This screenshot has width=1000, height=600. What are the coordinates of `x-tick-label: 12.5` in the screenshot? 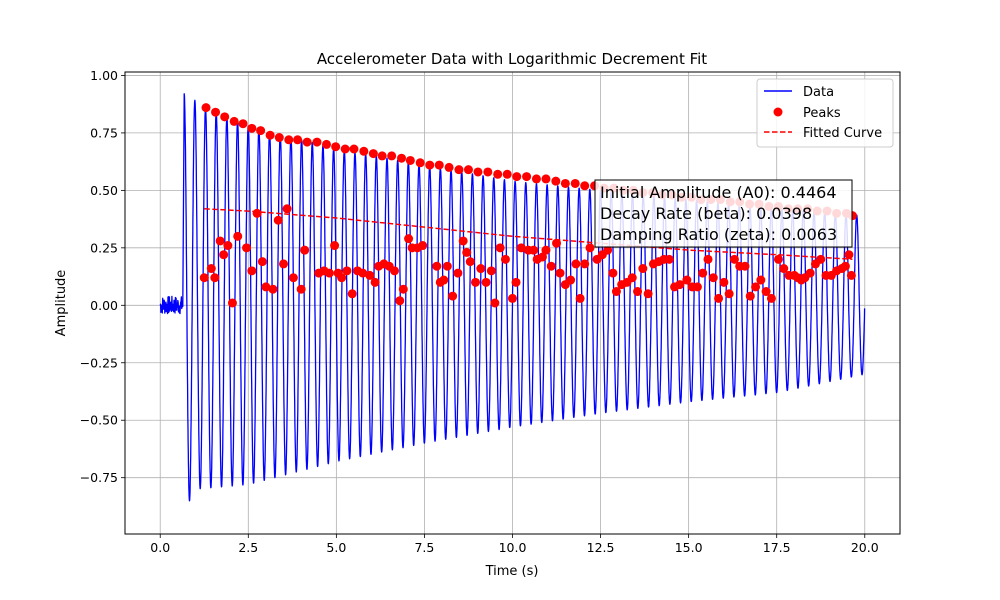 It's located at (601, 547).